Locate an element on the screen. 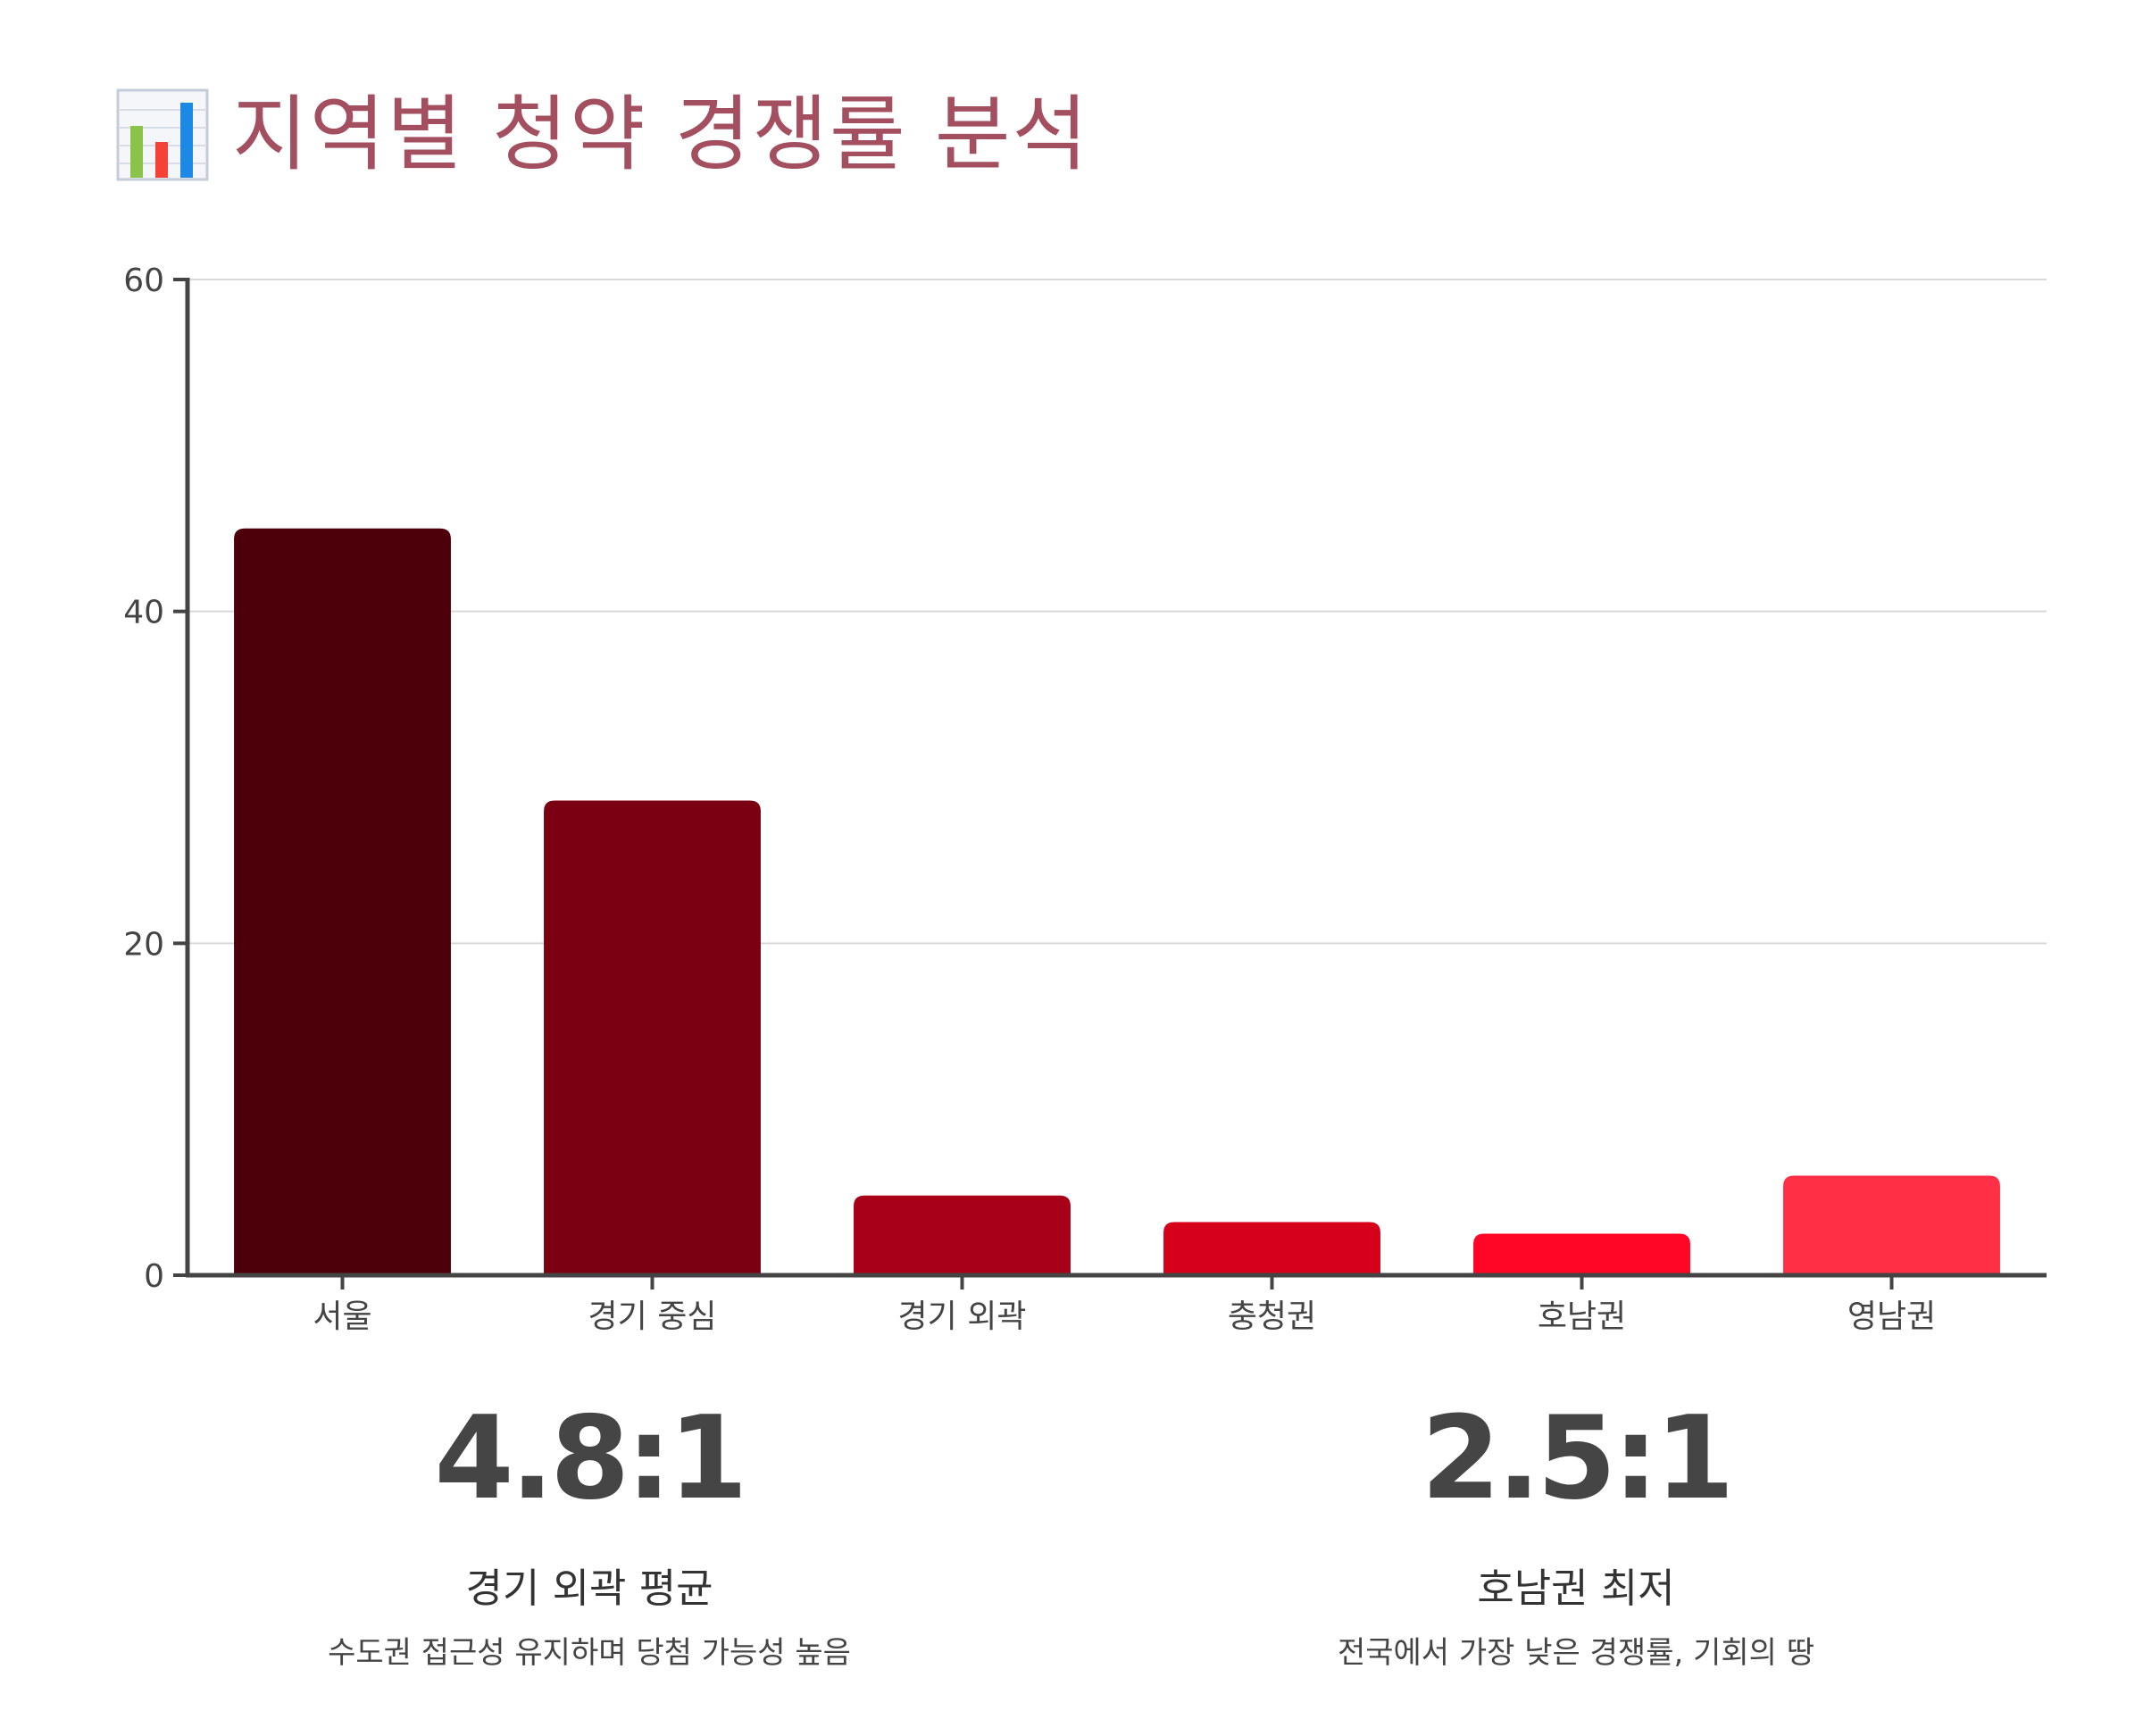 The height and width of the screenshot is (1736, 2143). stat-description: 수도권 접근성 유지하며 당첨 가능성 높음 is located at coordinates (589, 1653).